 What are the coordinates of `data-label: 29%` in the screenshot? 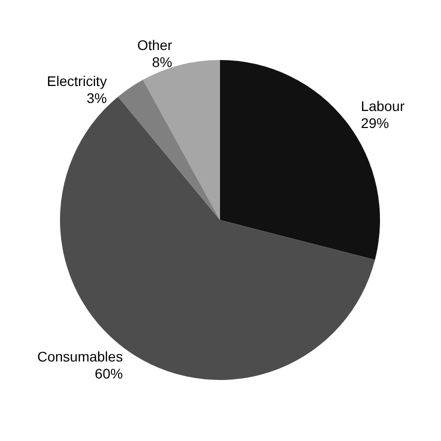 It's located at (374, 123).